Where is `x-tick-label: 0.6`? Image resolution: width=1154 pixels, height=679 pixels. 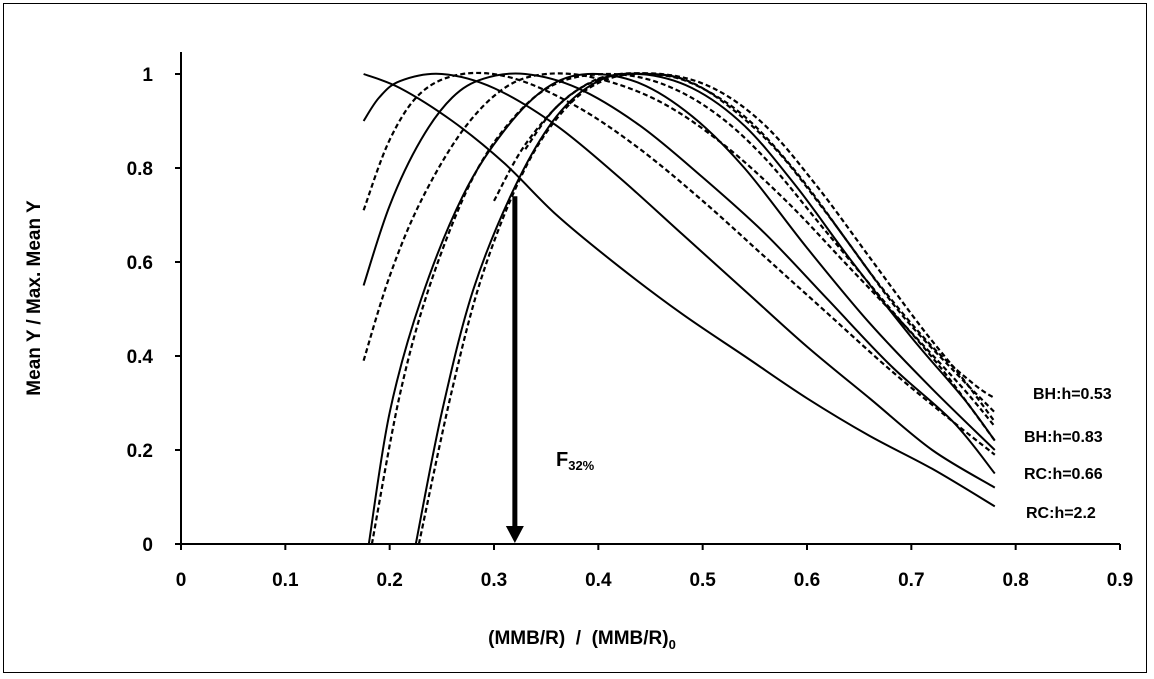
x-tick-label: 0.6 is located at coordinates (807, 580).